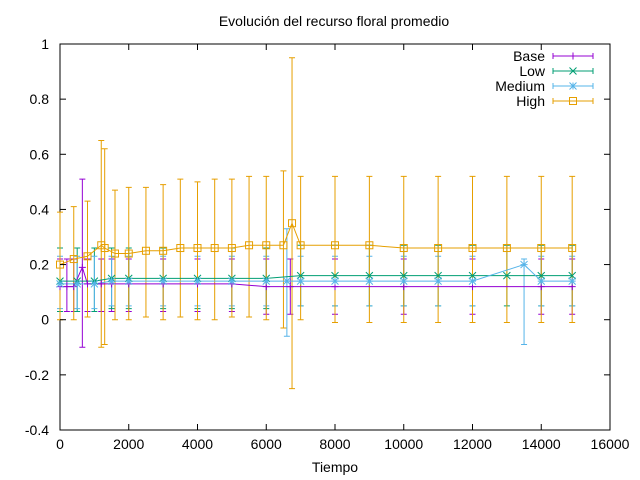 This screenshot has height=480, width=640. Describe the element at coordinates (610, 444) in the screenshot. I see `x-tick-label: 16000` at that location.